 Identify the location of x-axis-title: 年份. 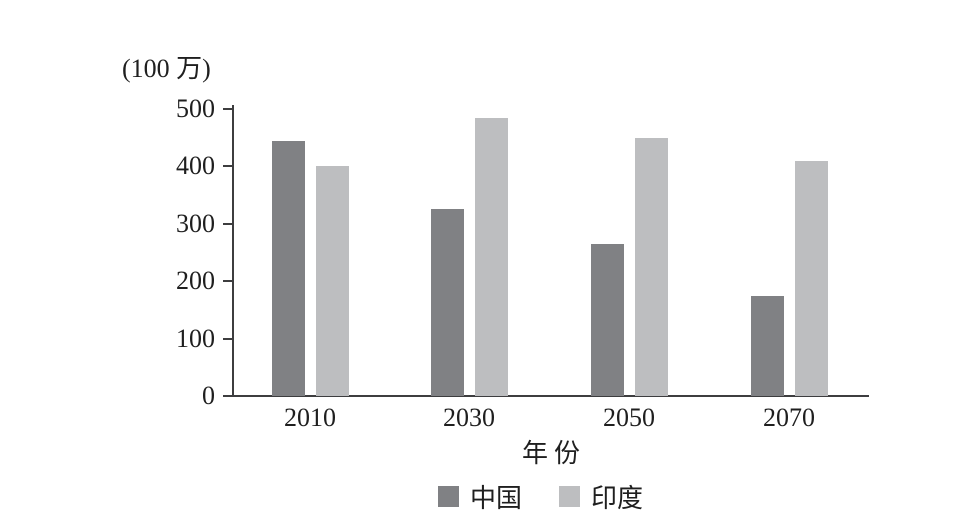
(554, 453).